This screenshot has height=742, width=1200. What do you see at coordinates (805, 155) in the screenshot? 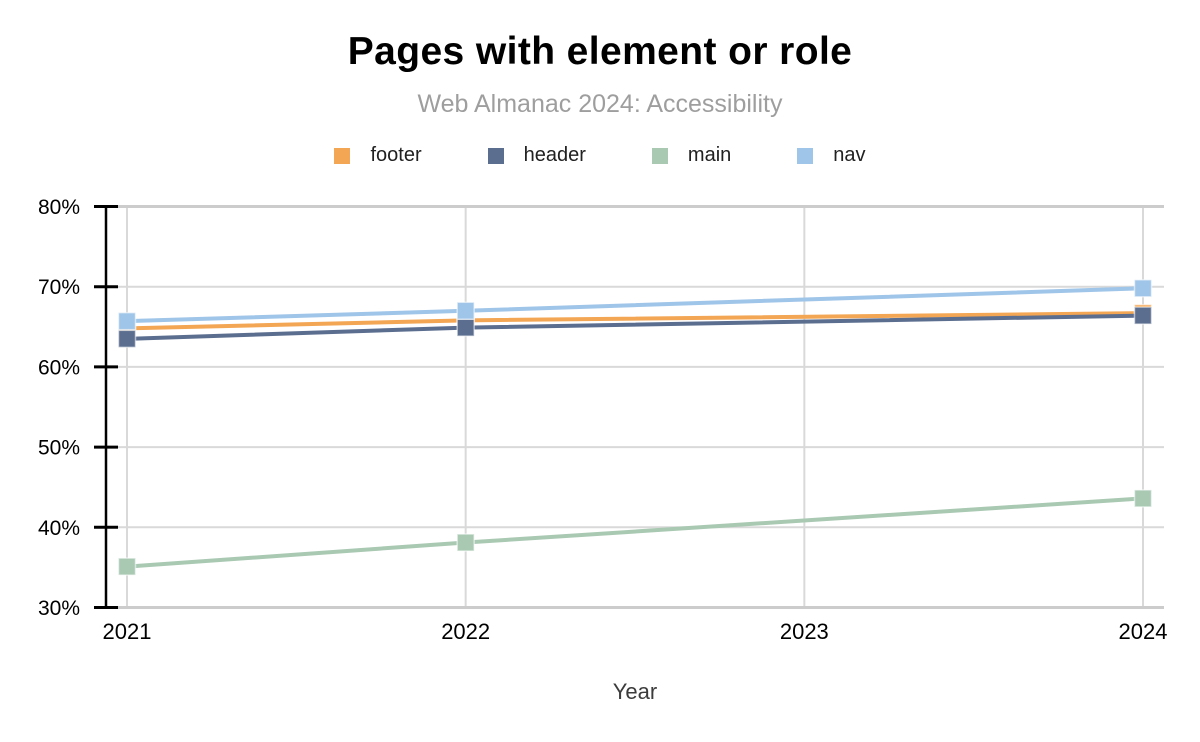
I see `legend-swatch-nav` at bounding box center [805, 155].